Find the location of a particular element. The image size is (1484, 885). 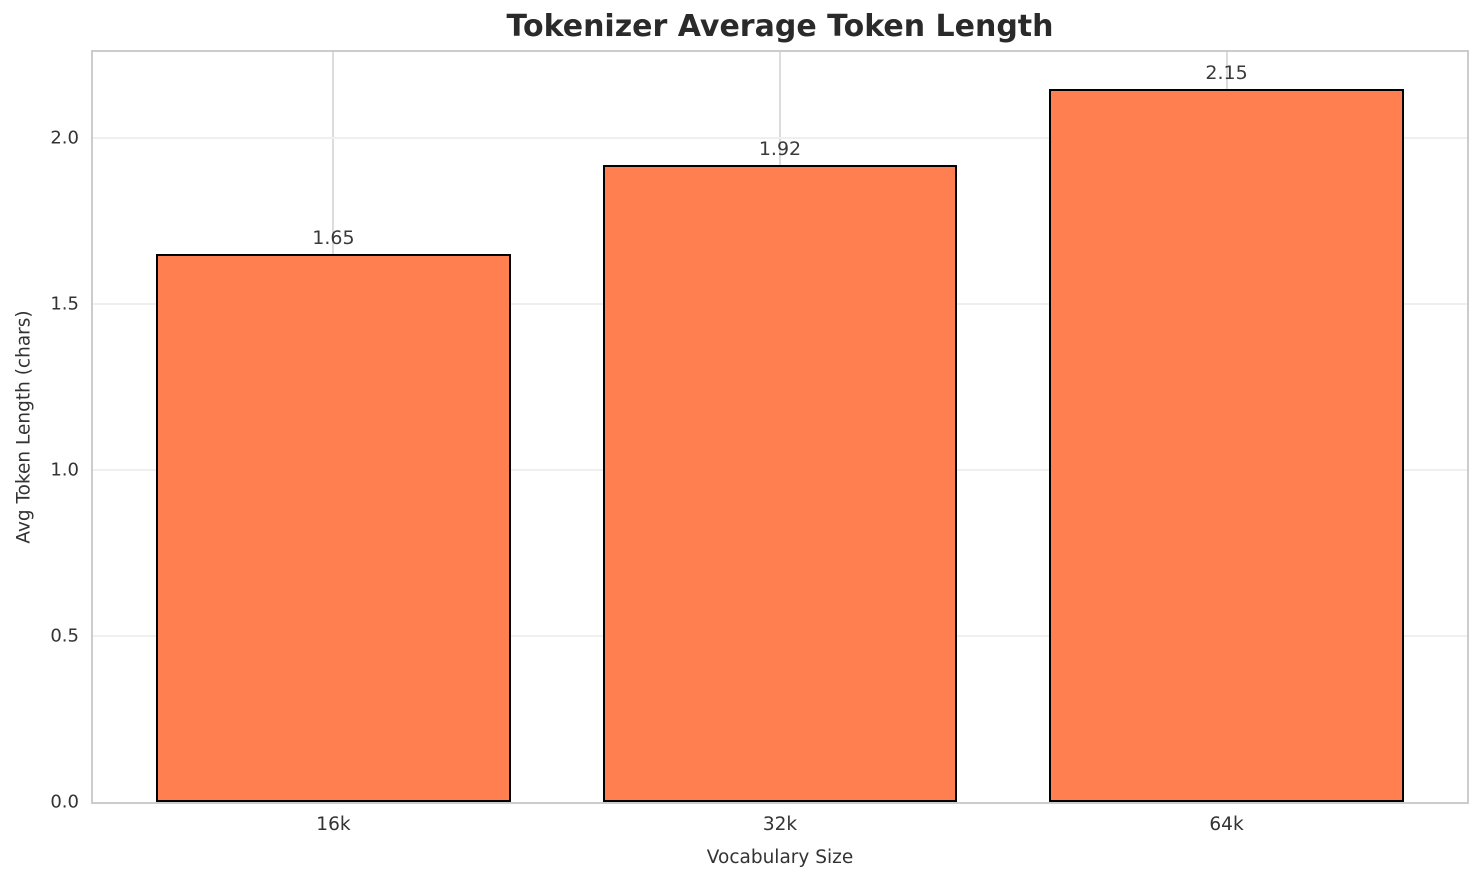

x-tick-label-64k: 64k is located at coordinates (1226, 824).